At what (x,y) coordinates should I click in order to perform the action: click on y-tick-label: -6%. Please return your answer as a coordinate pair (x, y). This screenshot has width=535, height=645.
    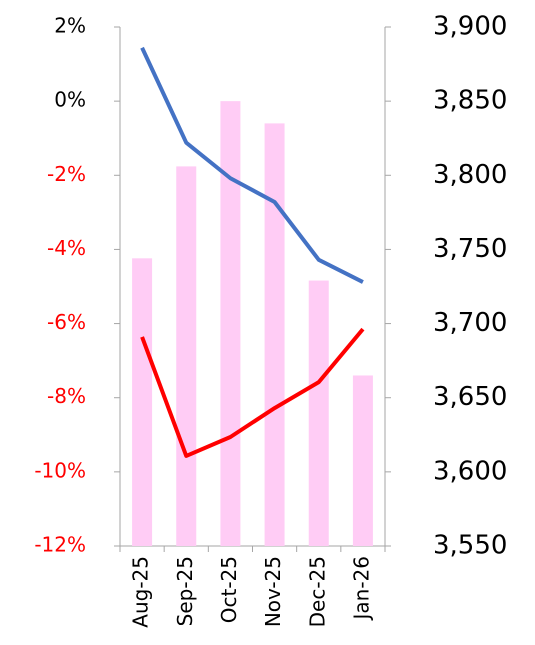
    Looking at the image, I should click on (66, 322).